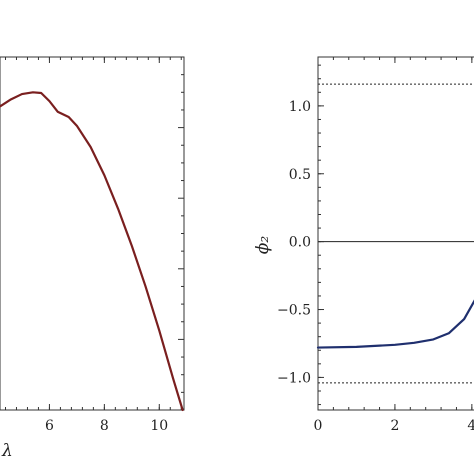  What do you see at coordinates (263, 245) in the screenshot?
I see `right-y-axis-label: ϕ₂` at bounding box center [263, 245].